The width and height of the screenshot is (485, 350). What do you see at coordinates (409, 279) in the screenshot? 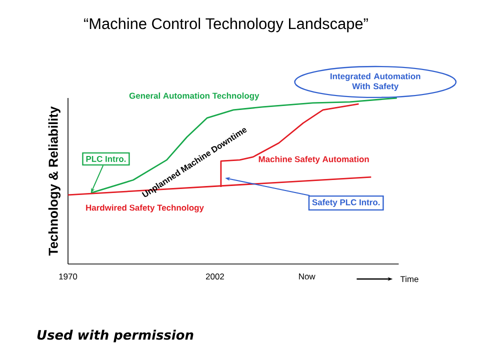
I see `x-axis-title: Time` at bounding box center [409, 279].